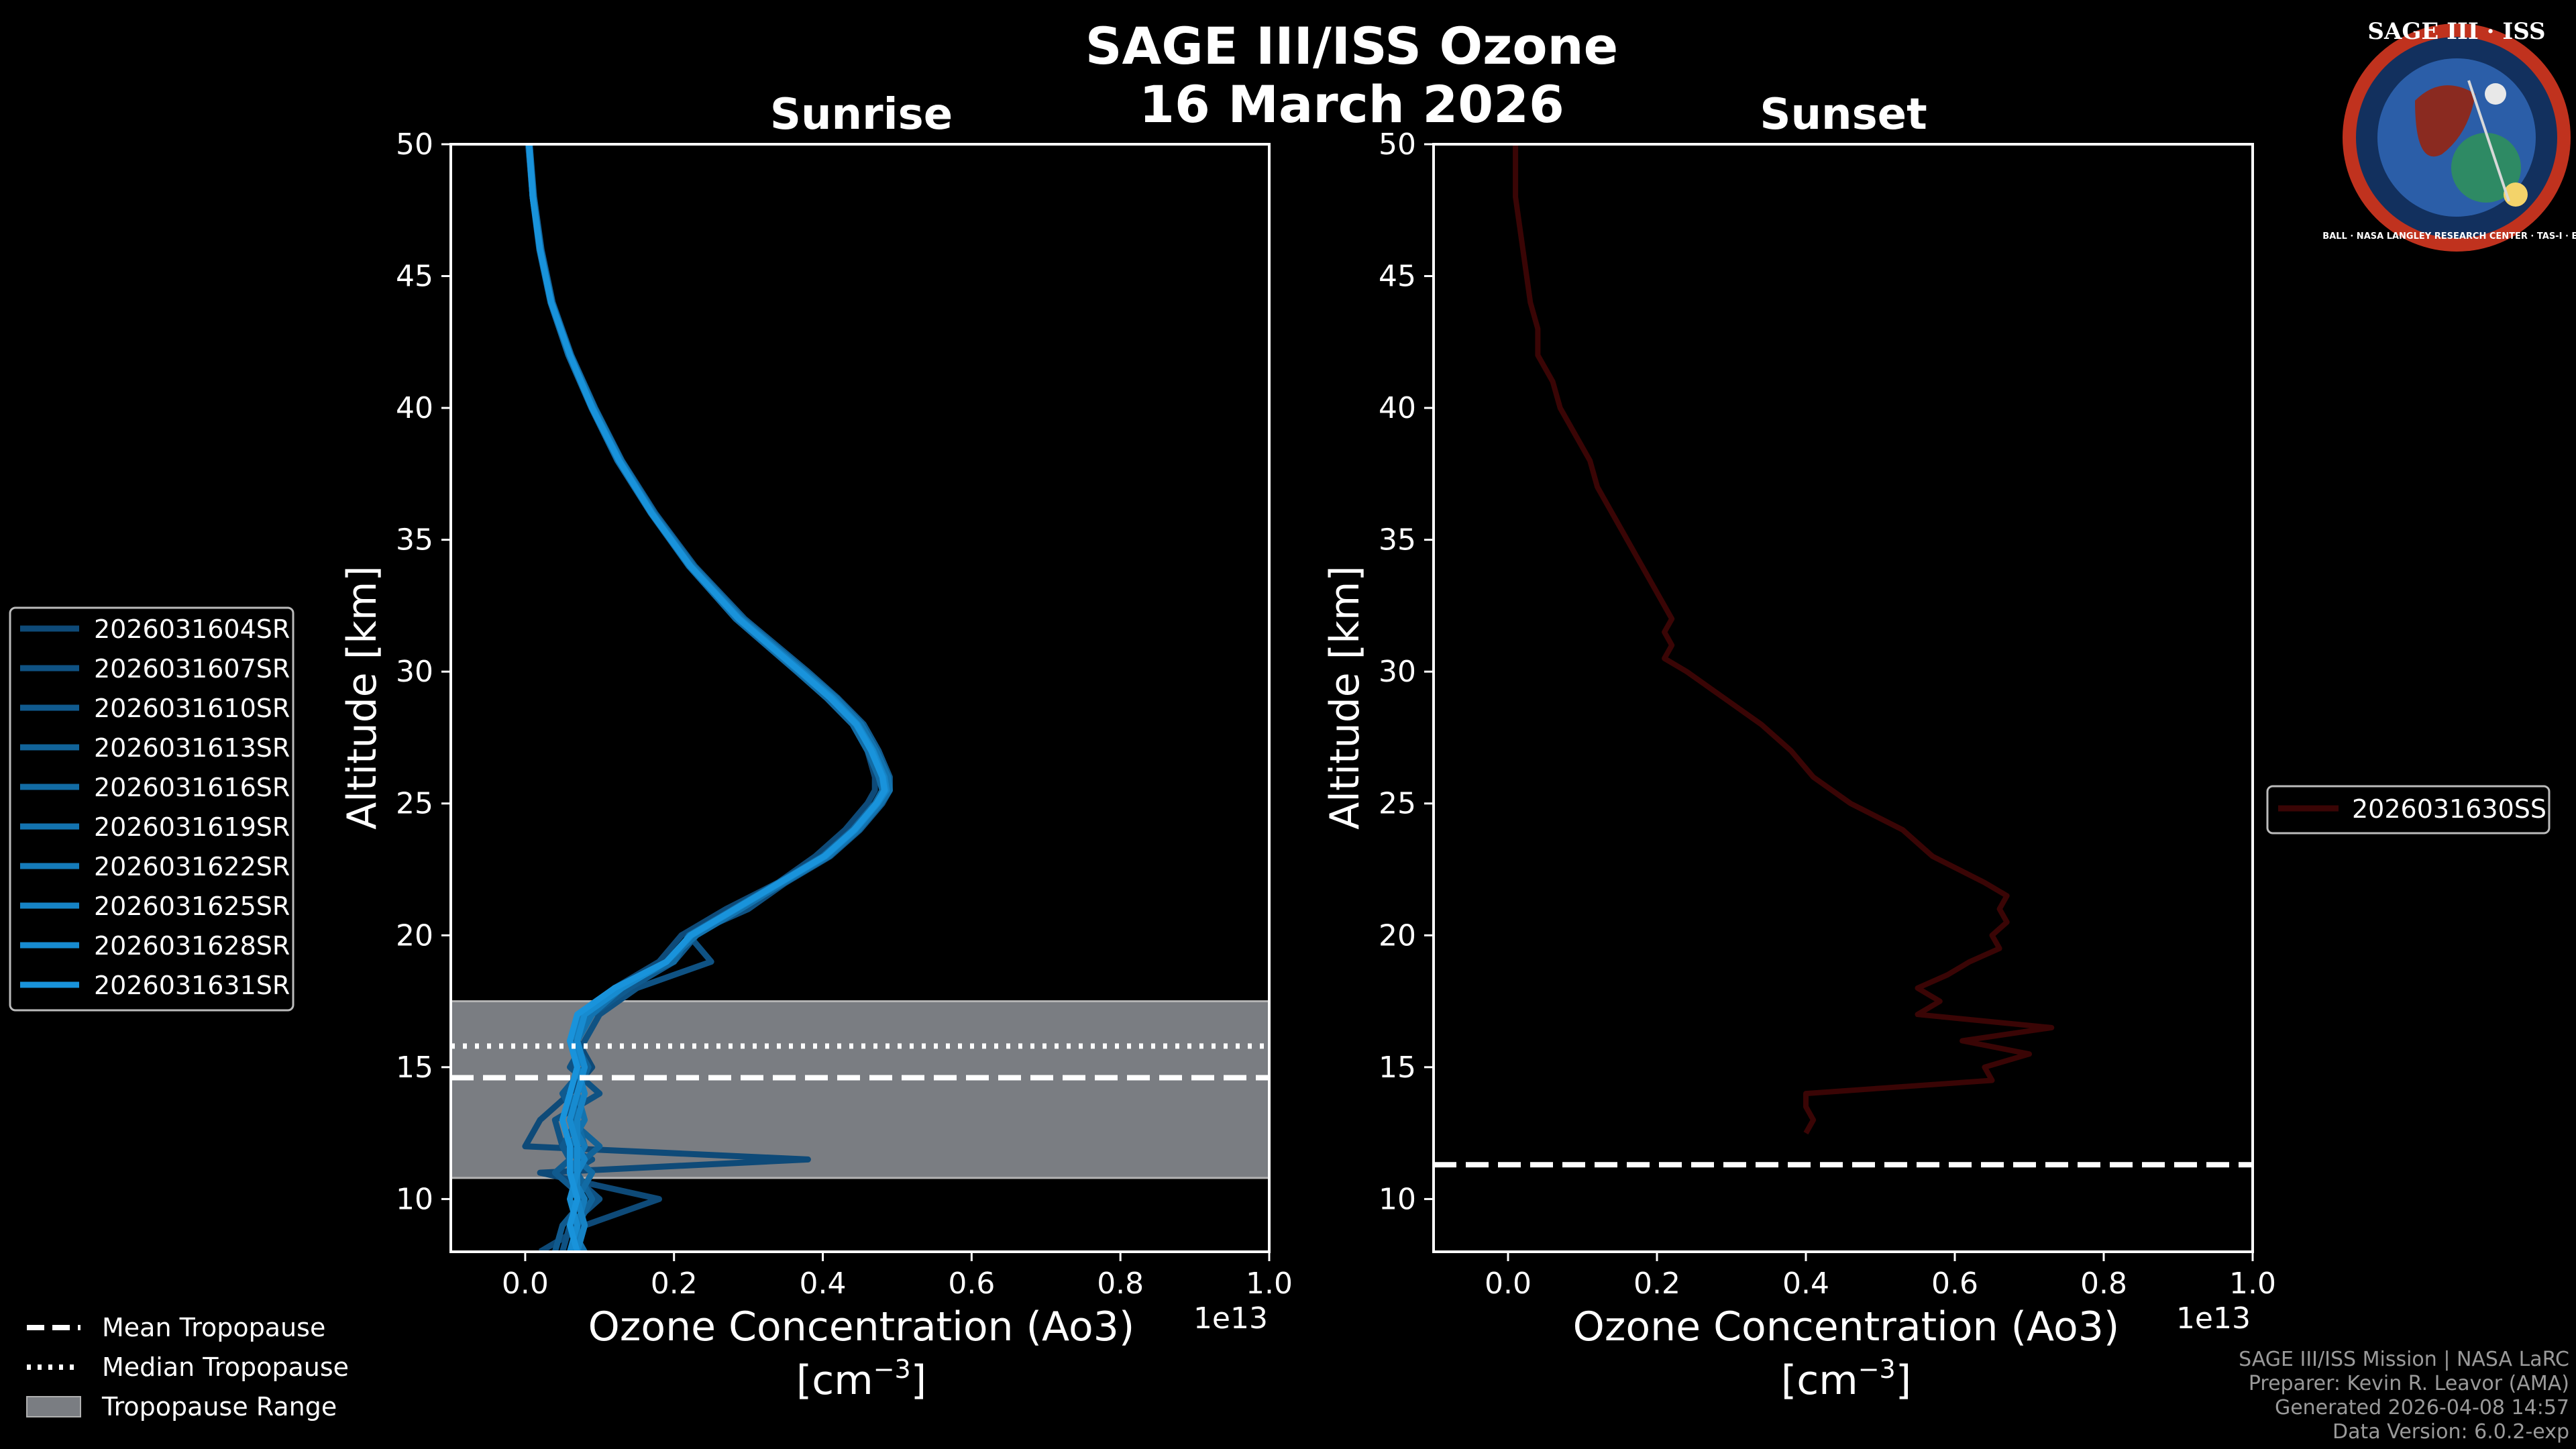 Image resolution: width=2576 pixels, height=1449 pixels. Describe the element at coordinates (2252, 1284) in the screenshot. I see `sunset-x-tick-label: 1.0` at that location.